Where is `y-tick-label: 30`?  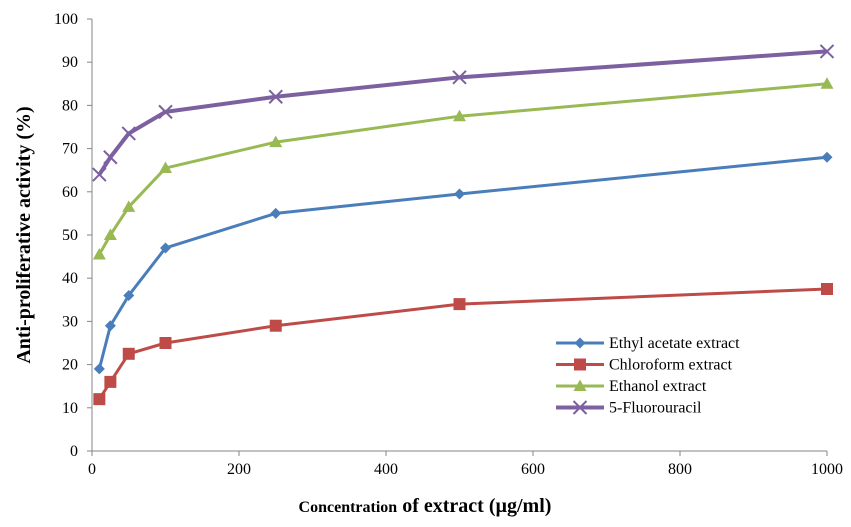
y-tick-label: 30 is located at coordinates (70, 321).